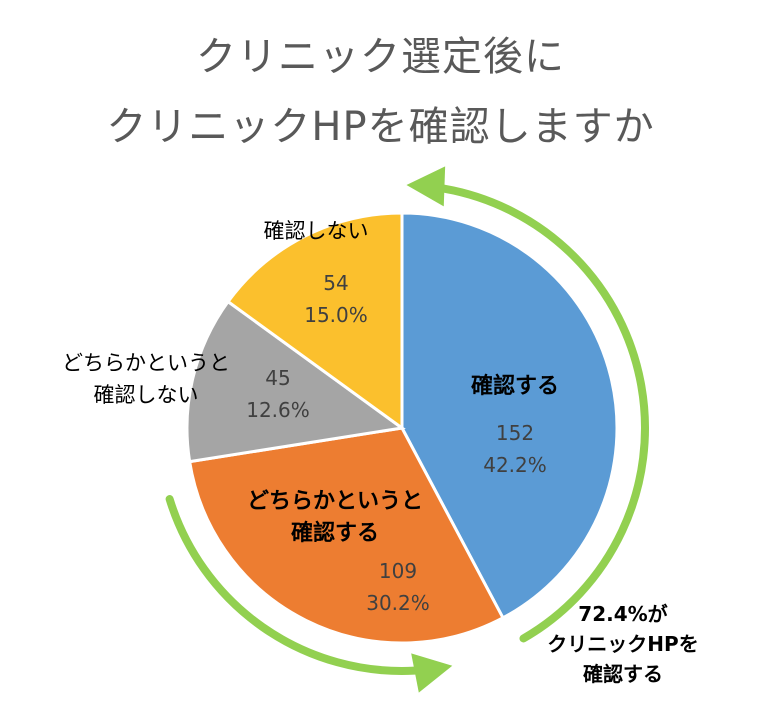  Describe the element at coordinates (398, 603) in the screenshot. I see `slice-percent-1: 30.2%` at that location.